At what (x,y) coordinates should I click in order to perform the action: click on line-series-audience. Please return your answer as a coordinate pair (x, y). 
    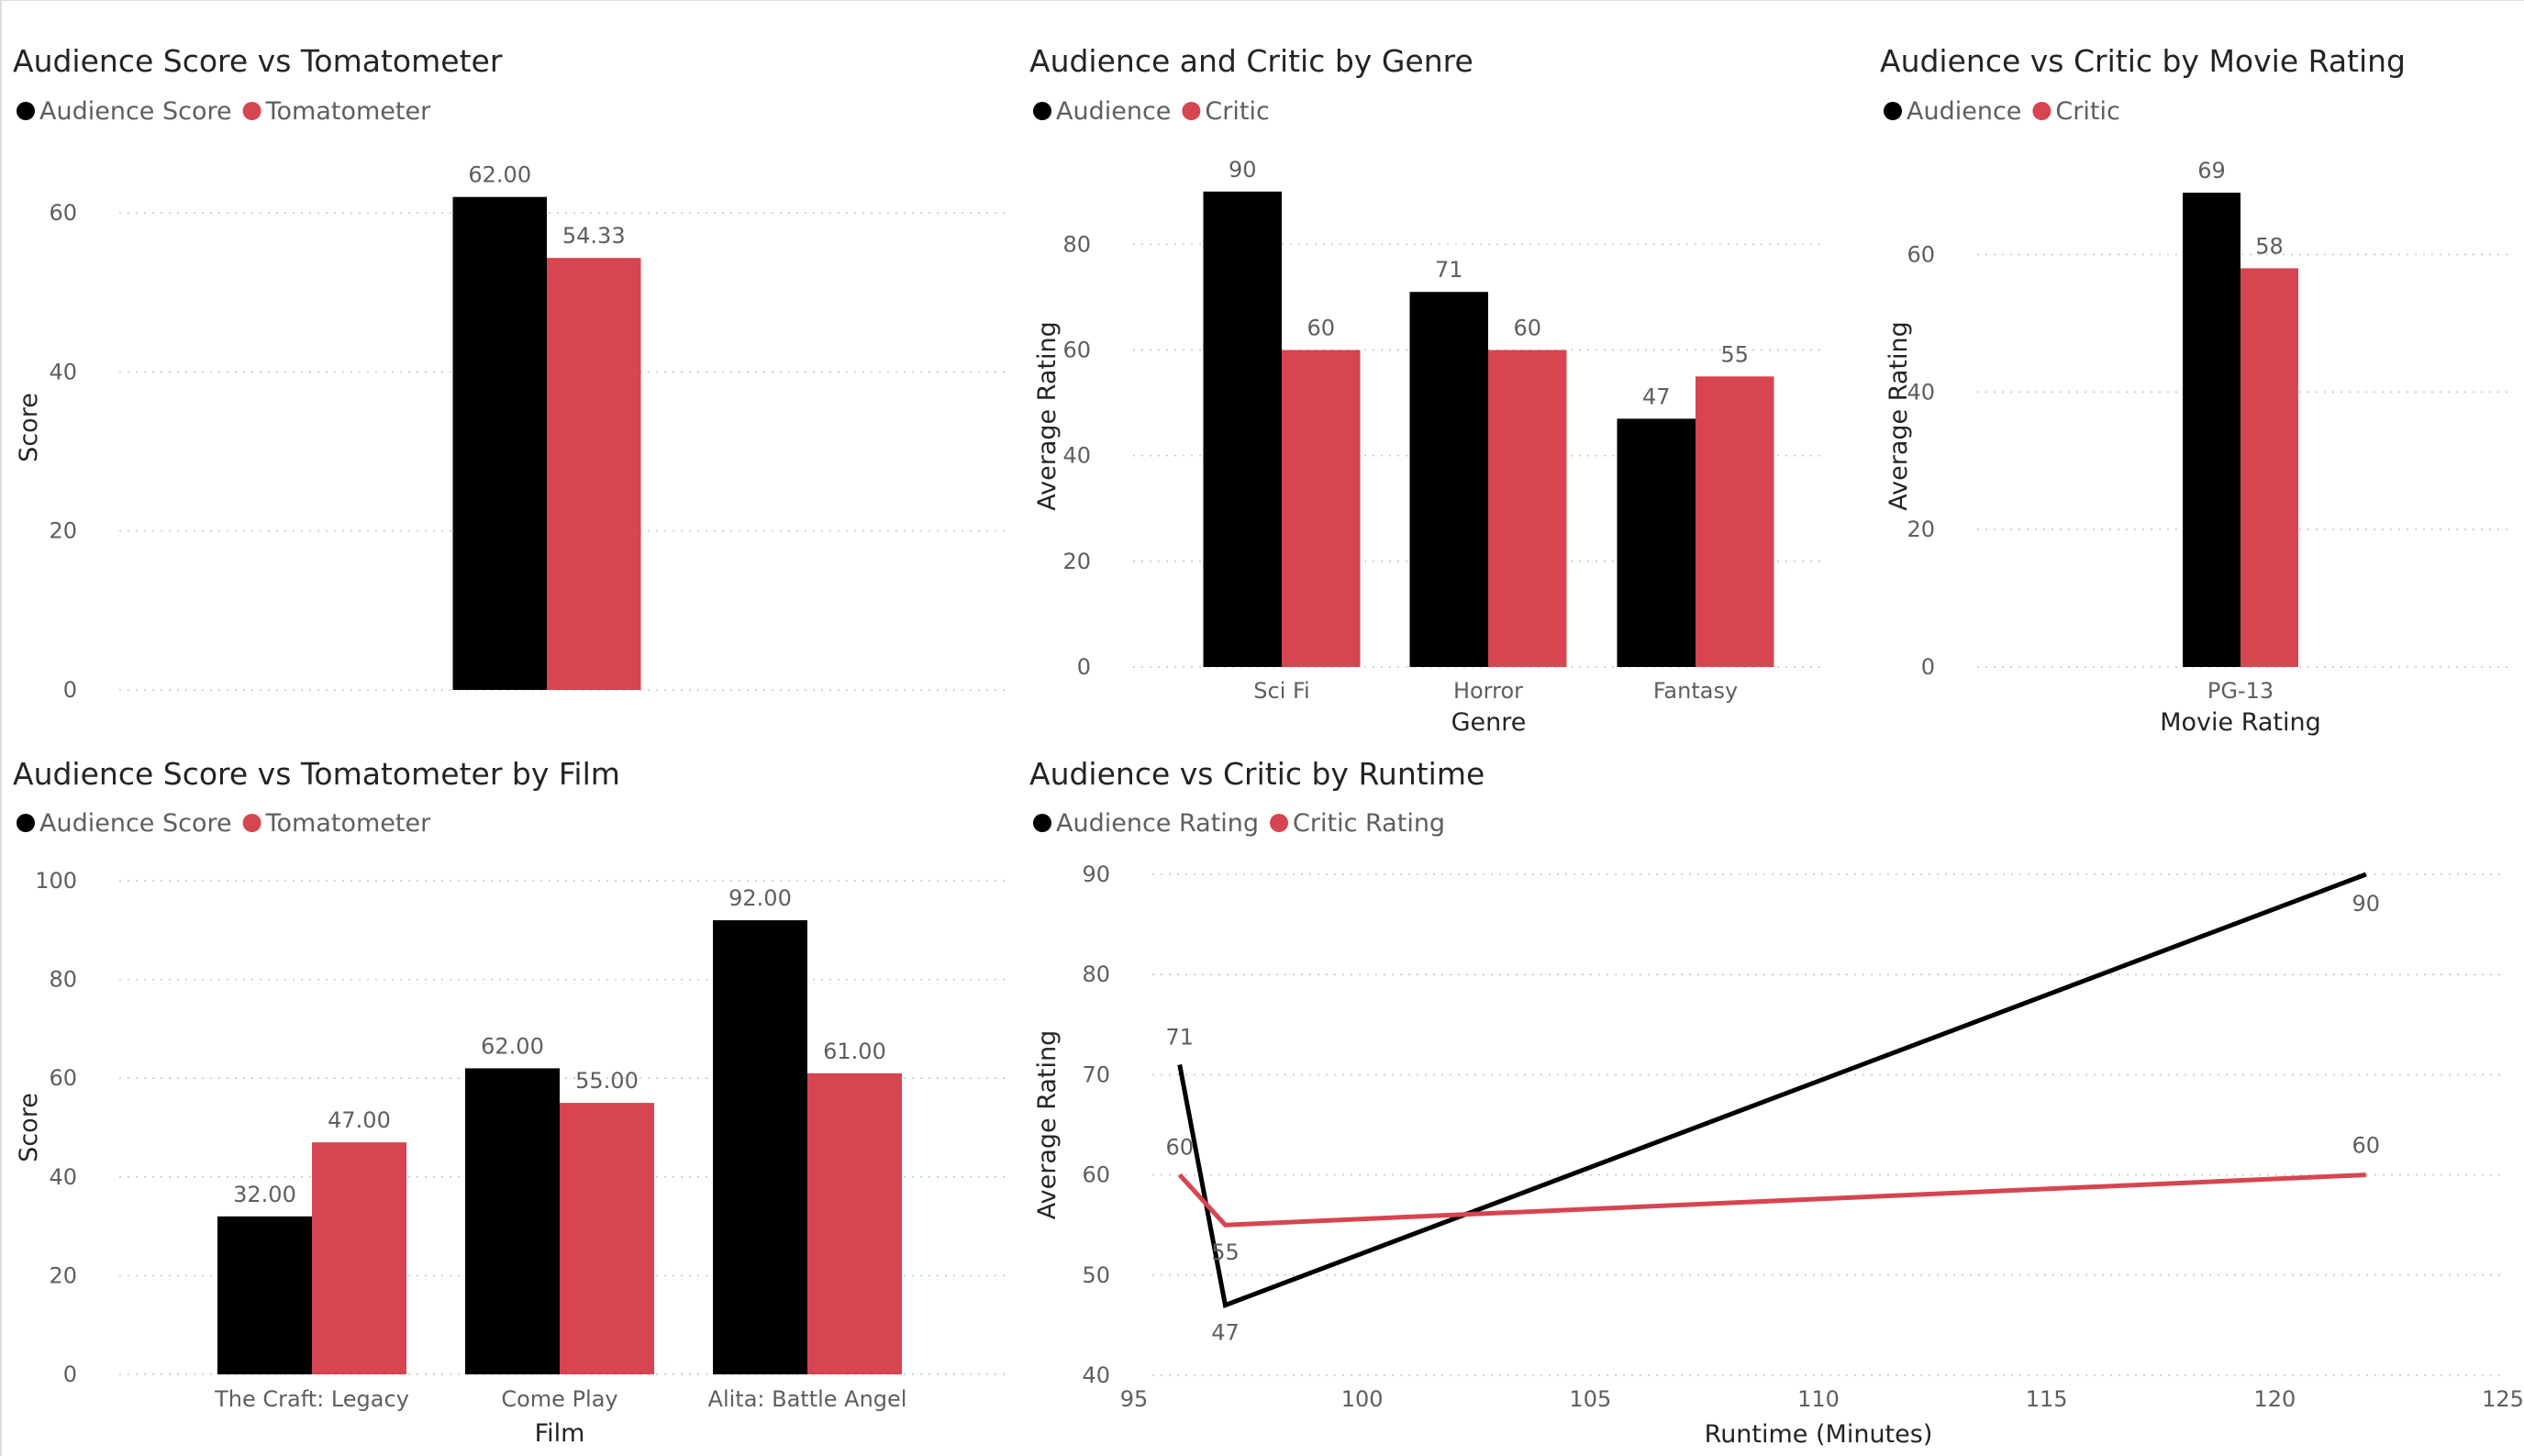
    Looking at the image, I should click on (1772, 1090).